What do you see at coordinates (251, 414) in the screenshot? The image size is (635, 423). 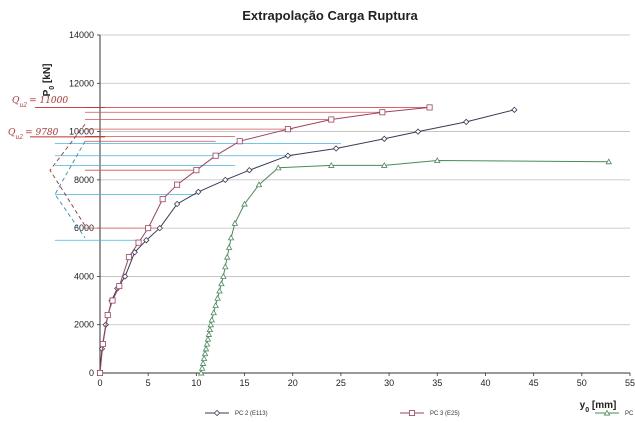 I see `legend-label: PC 2 (E113)` at bounding box center [251, 414].